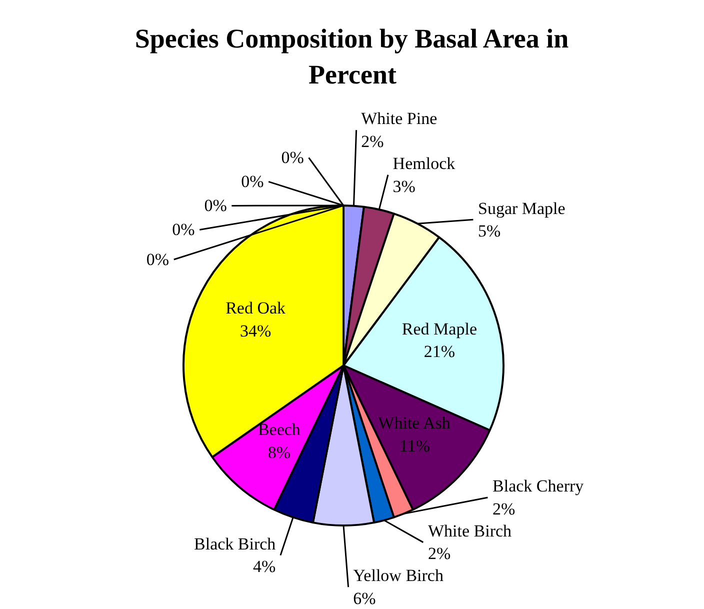  I want to click on slice-label: Red Maple, so click(439, 328).